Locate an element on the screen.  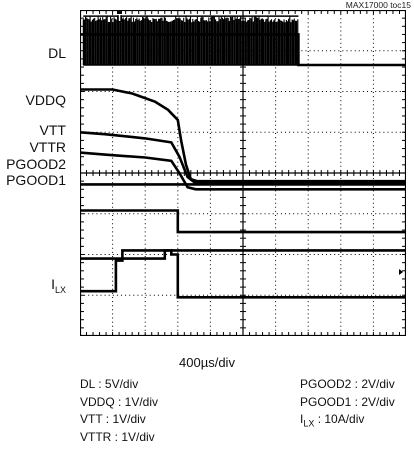
trigger-marker: T is located at coordinates (119, 18).